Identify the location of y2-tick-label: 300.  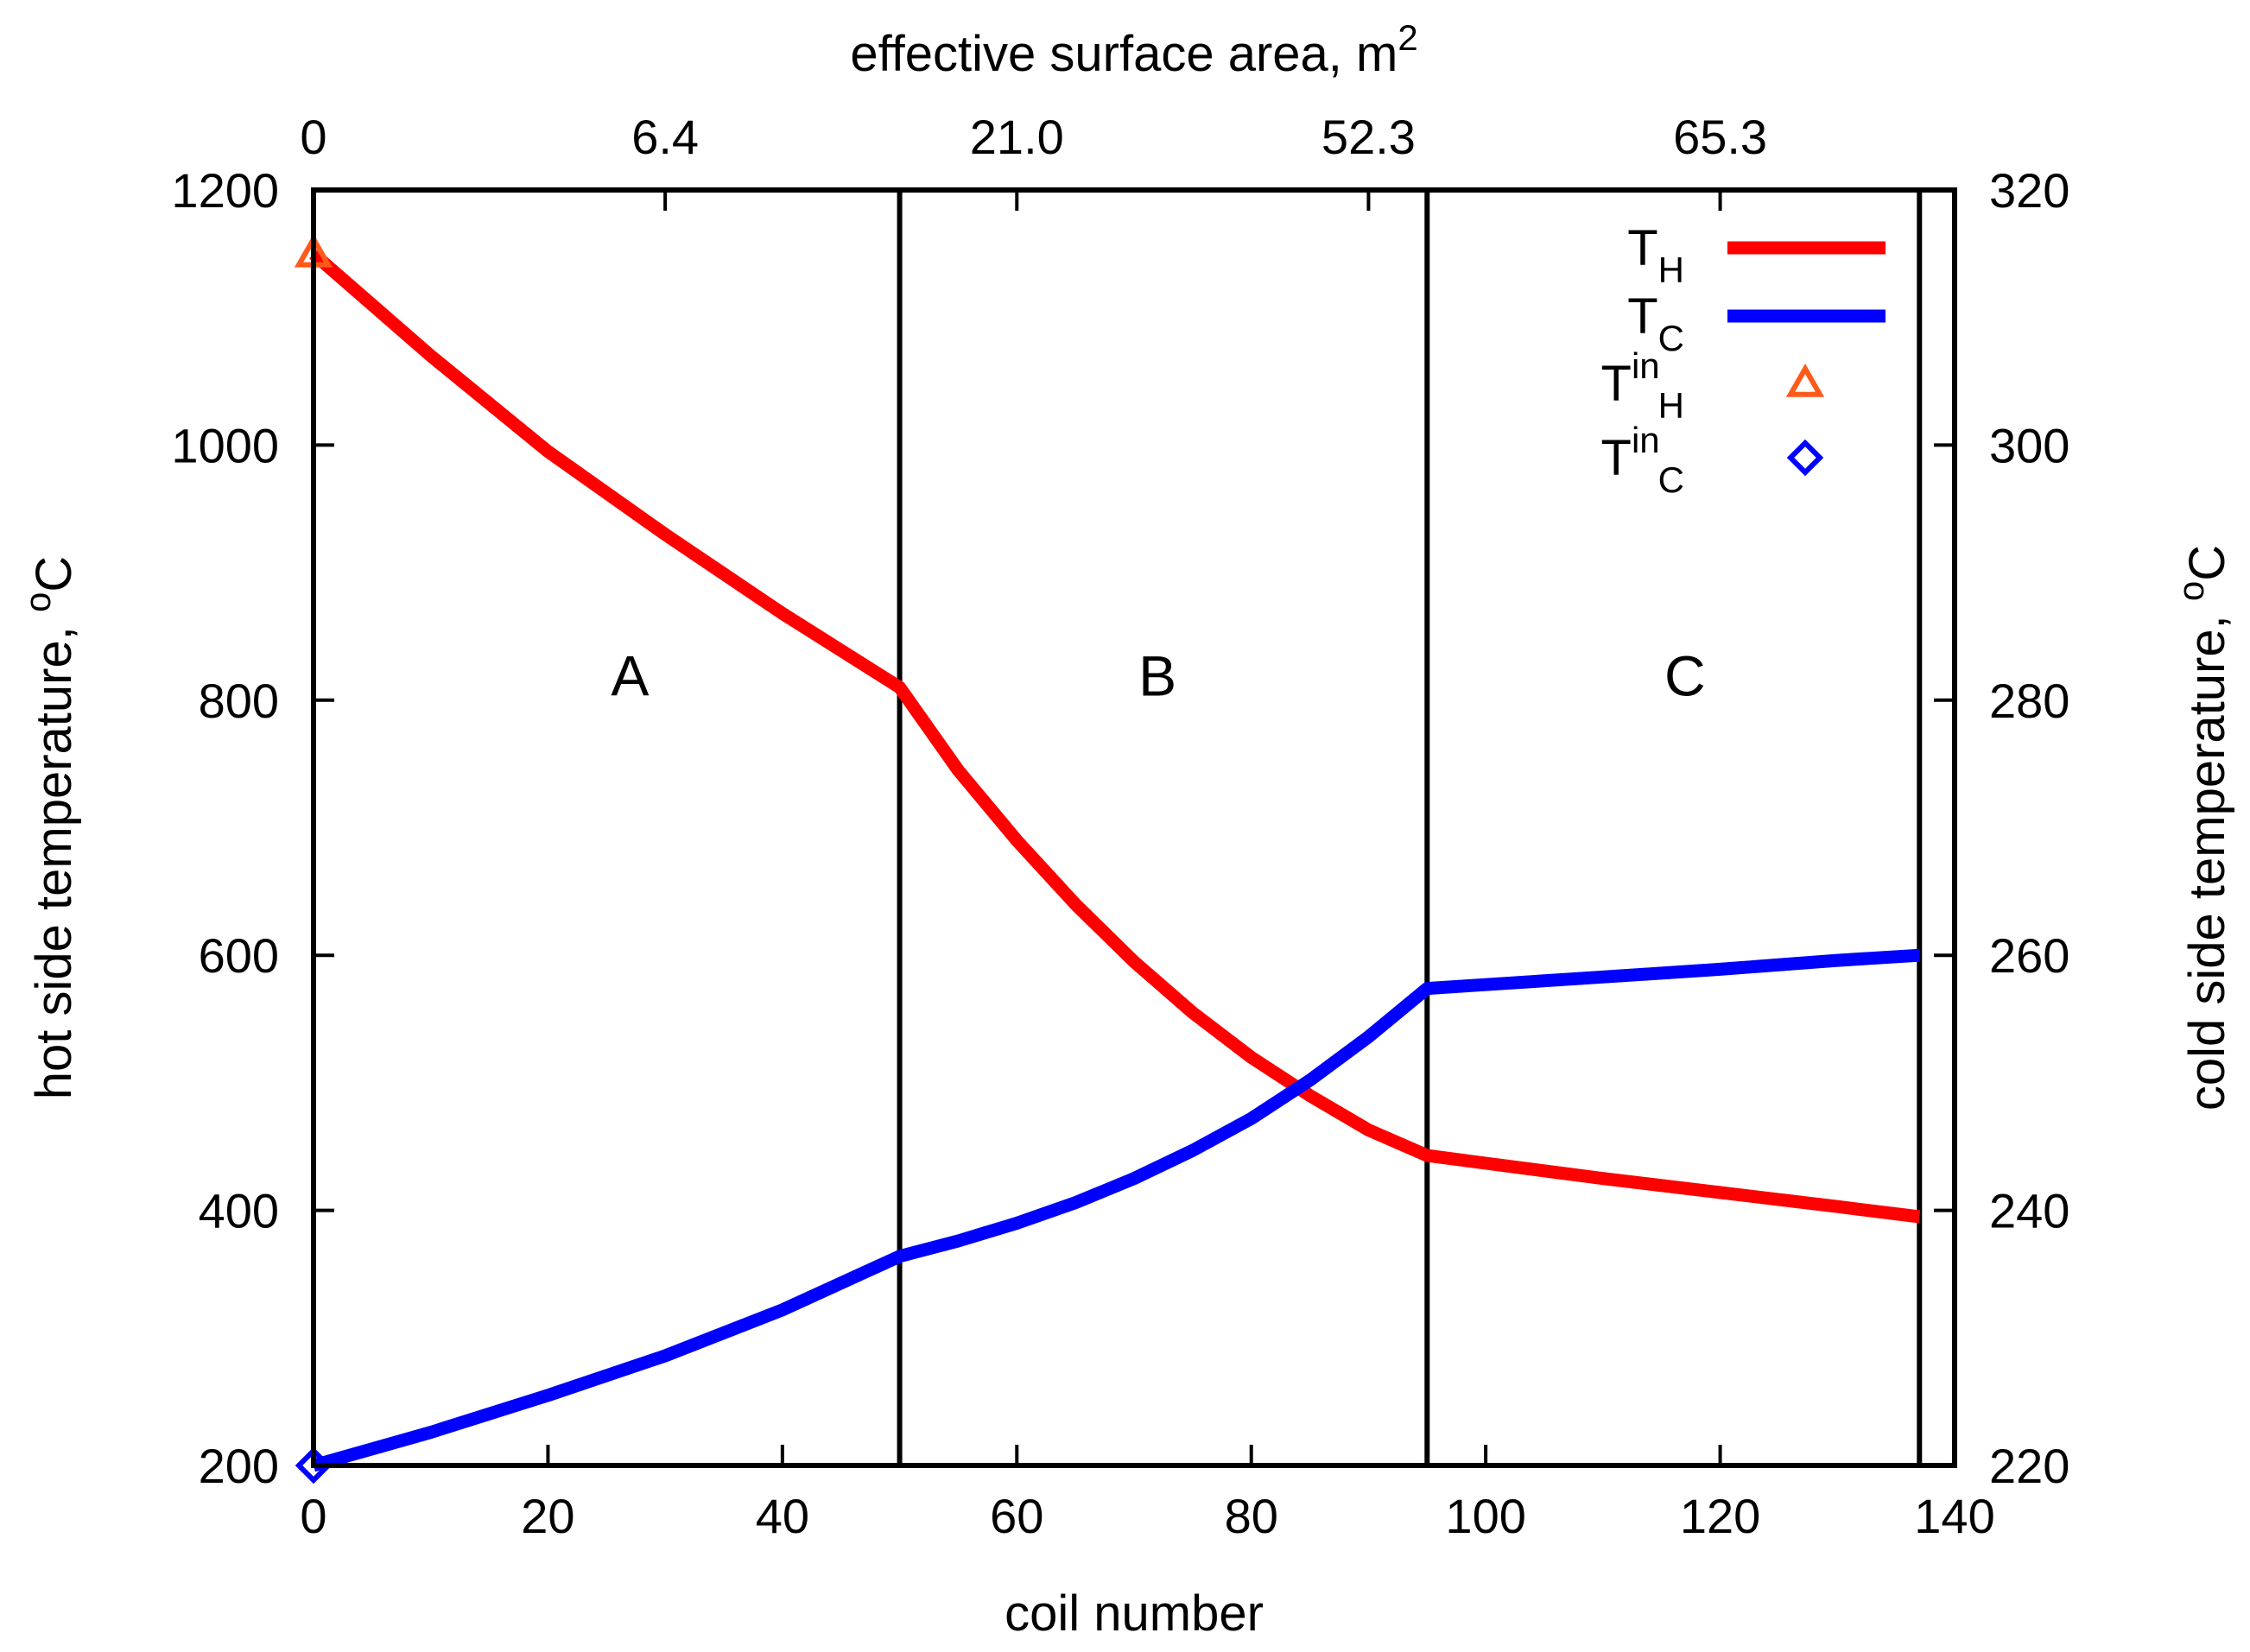
(2029, 445).